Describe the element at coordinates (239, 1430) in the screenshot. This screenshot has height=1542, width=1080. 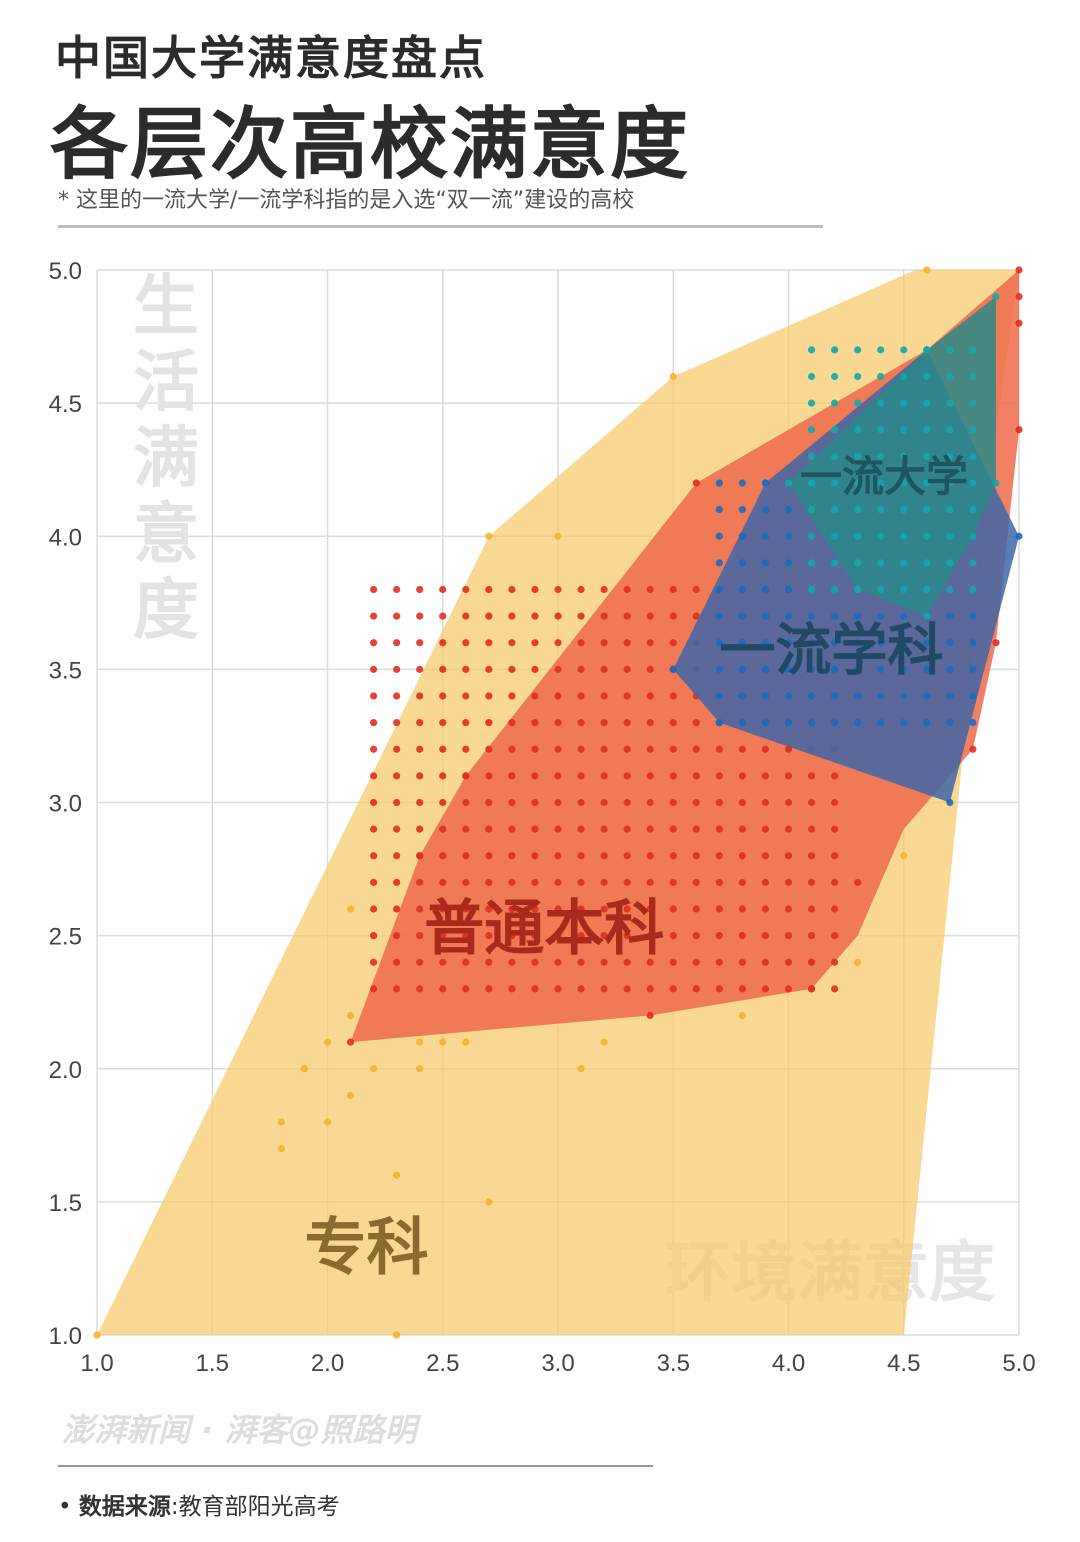
I see `watermark: 澎湃新闻 · 湃客@照路明` at that location.